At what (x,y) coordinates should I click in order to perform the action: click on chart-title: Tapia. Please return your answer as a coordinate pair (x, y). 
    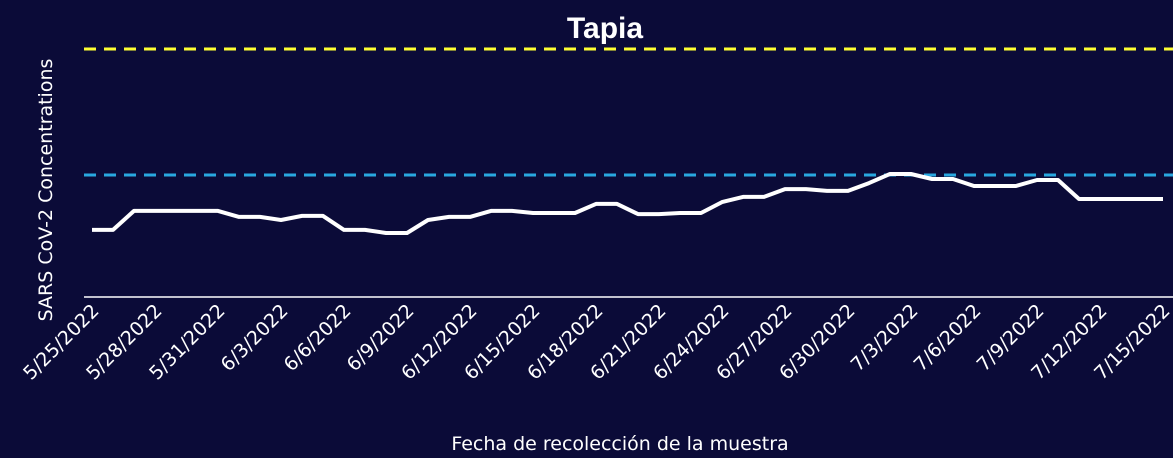
    Looking at the image, I should click on (605, 28).